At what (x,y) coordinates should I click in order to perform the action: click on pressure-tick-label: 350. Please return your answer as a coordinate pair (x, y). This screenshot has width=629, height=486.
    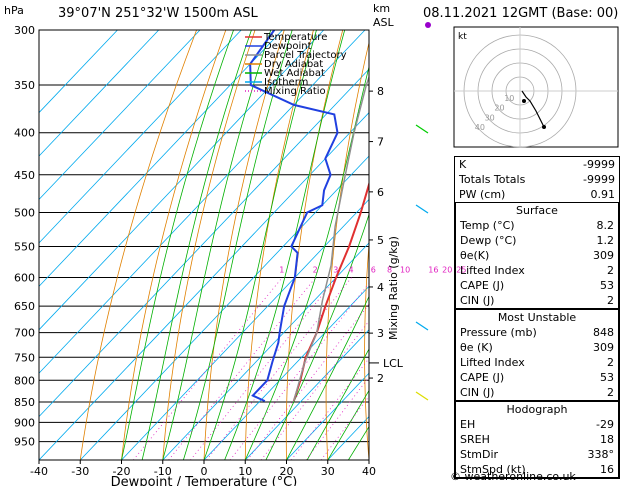
    Looking at the image, I should click on (24, 85).